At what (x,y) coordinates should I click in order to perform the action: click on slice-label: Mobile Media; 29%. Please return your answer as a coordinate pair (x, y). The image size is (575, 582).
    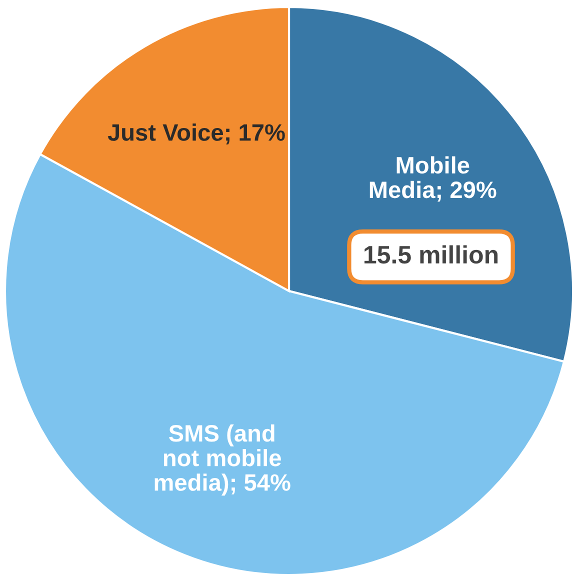
    Looking at the image, I should click on (433, 179).